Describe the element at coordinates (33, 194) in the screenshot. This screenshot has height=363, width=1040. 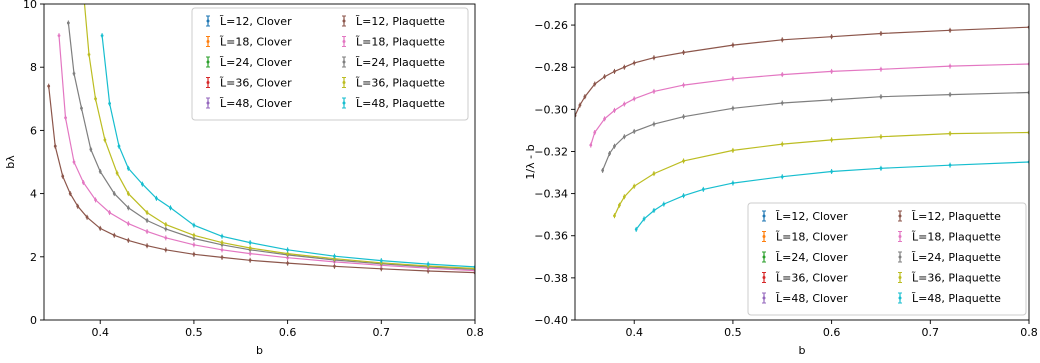
I see `y-tick-label: 4` at that location.